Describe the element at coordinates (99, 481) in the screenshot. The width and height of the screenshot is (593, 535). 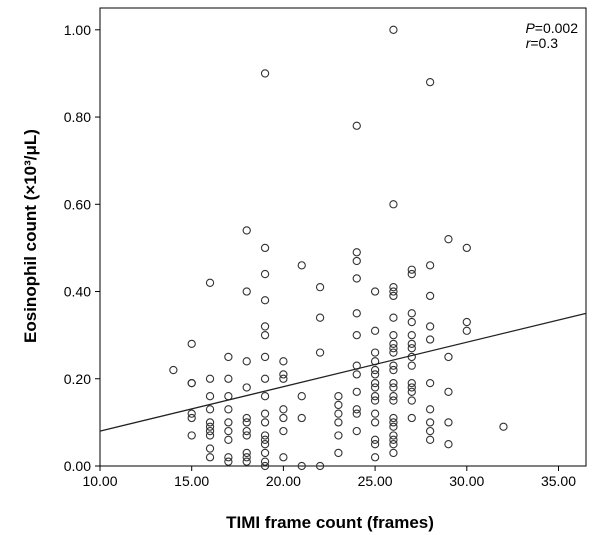
I see `x-tick-label: 10.00` at that location.